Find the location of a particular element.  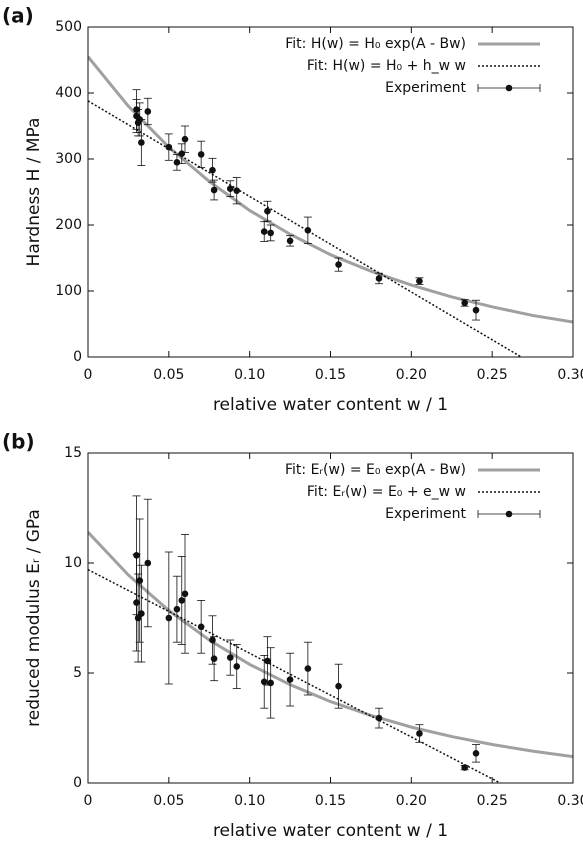

y-tick-label: 200 is located at coordinates (68, 225).